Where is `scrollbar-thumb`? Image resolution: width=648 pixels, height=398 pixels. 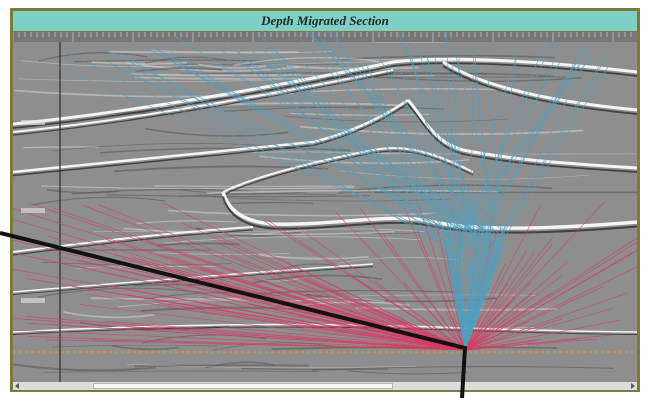 scrollbar-thumb is located at coordinates (243, 386).